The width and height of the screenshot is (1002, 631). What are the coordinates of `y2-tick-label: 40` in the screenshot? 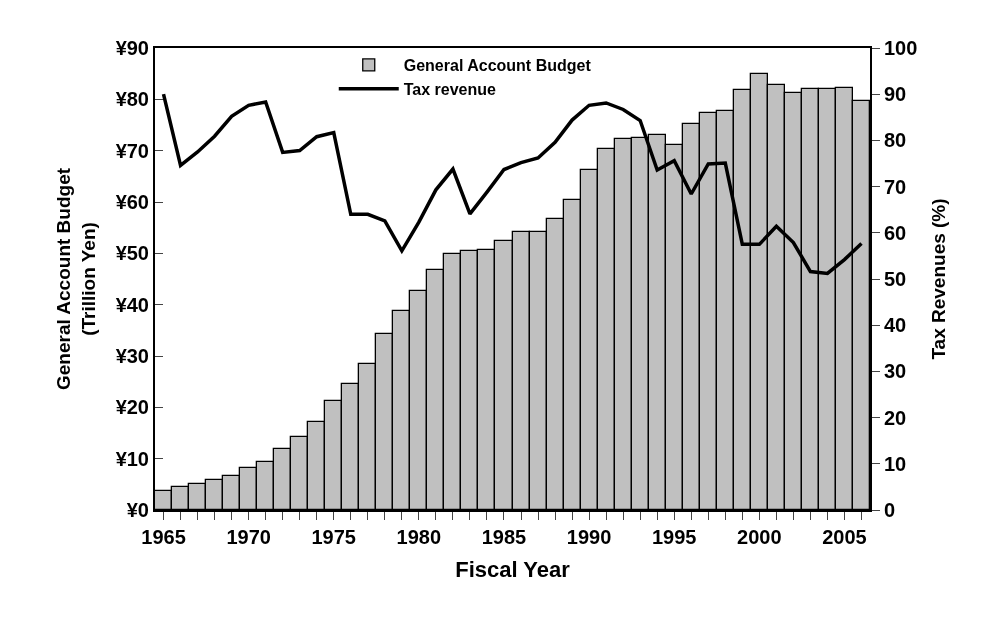 It's located at (895, 325).